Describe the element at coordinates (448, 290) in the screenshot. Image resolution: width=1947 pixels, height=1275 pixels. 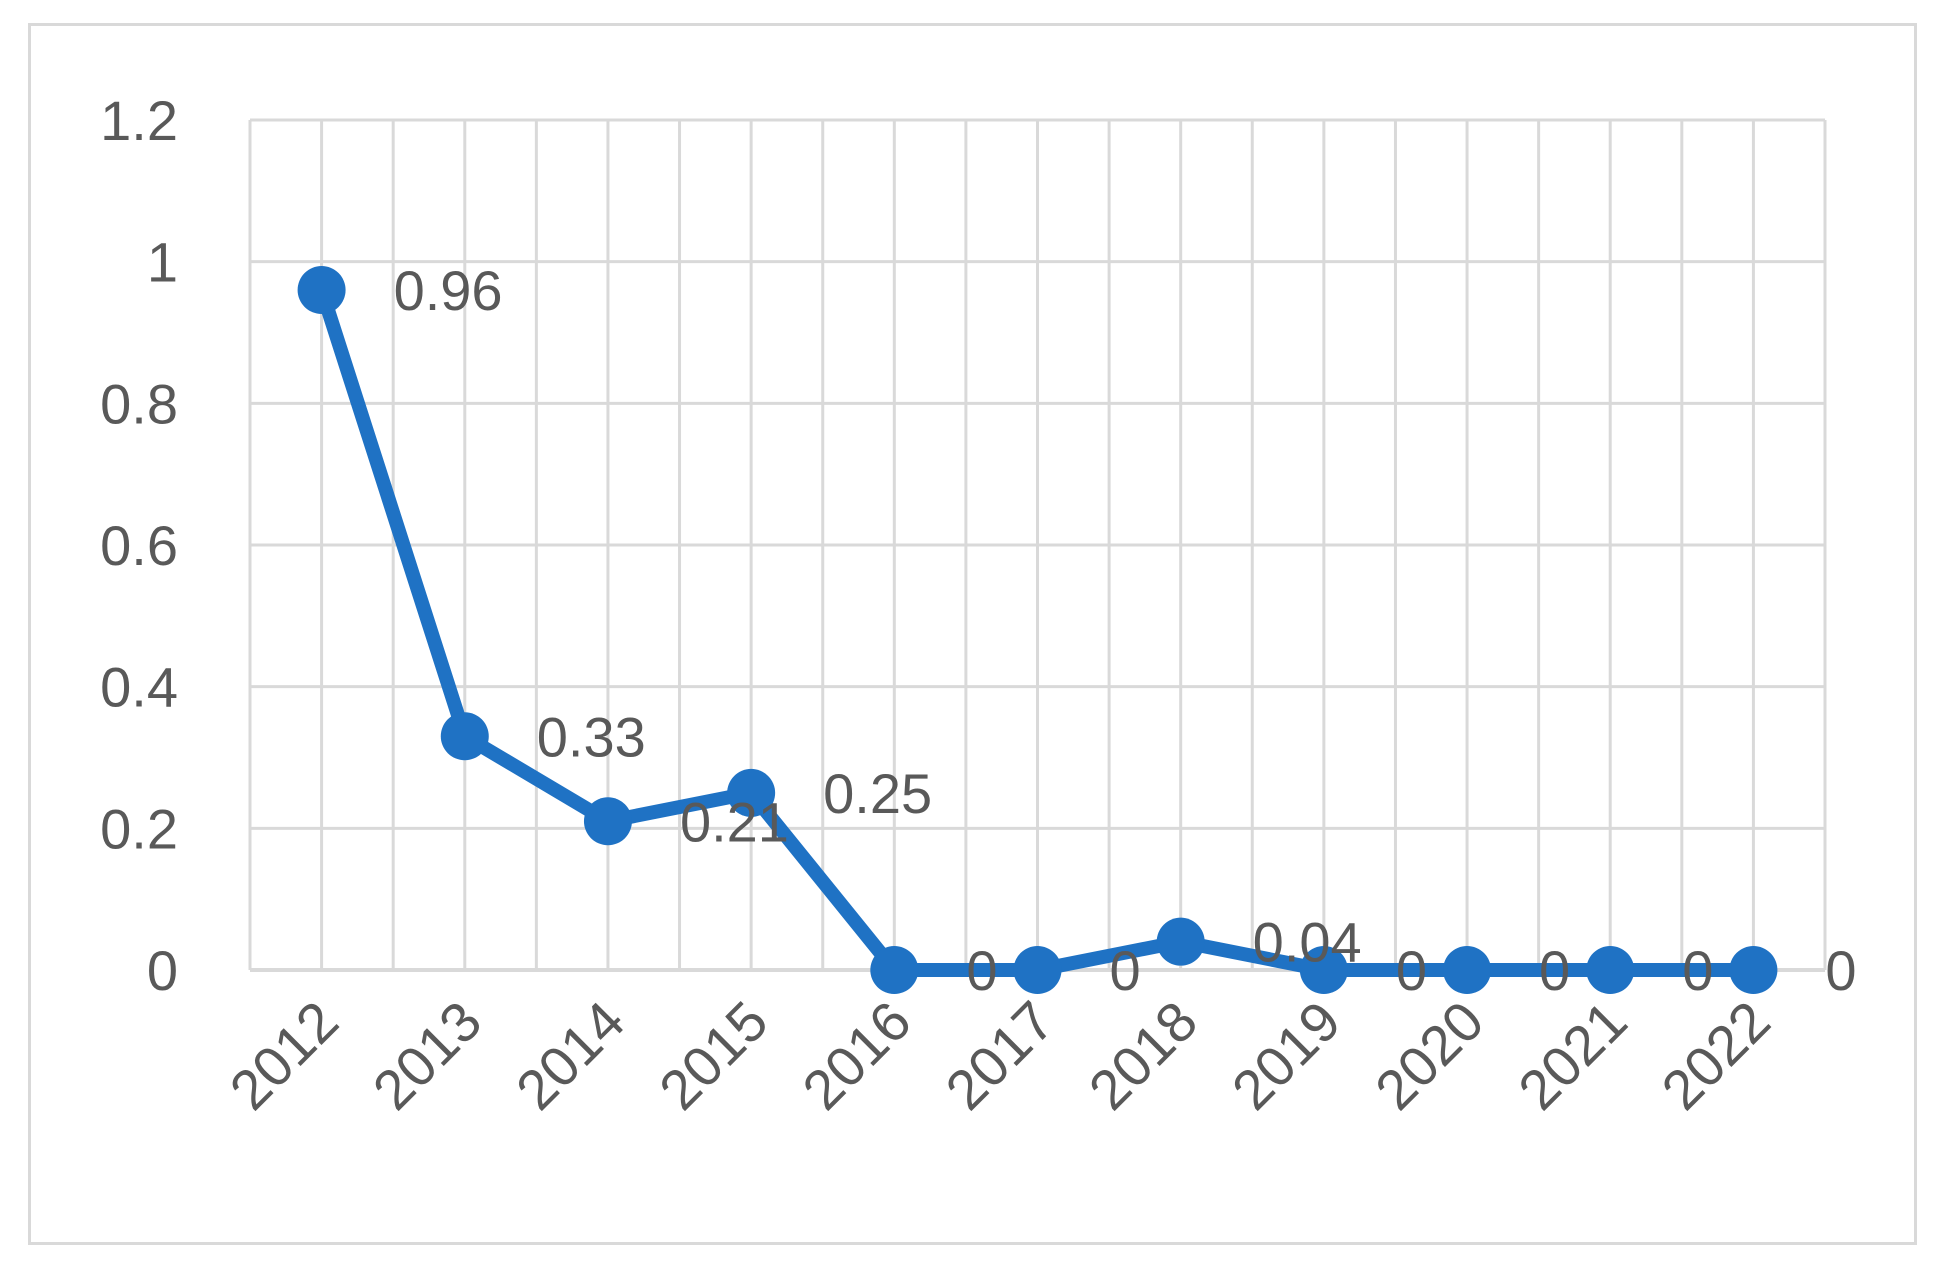
I see `data-label: 0.96` at that location.